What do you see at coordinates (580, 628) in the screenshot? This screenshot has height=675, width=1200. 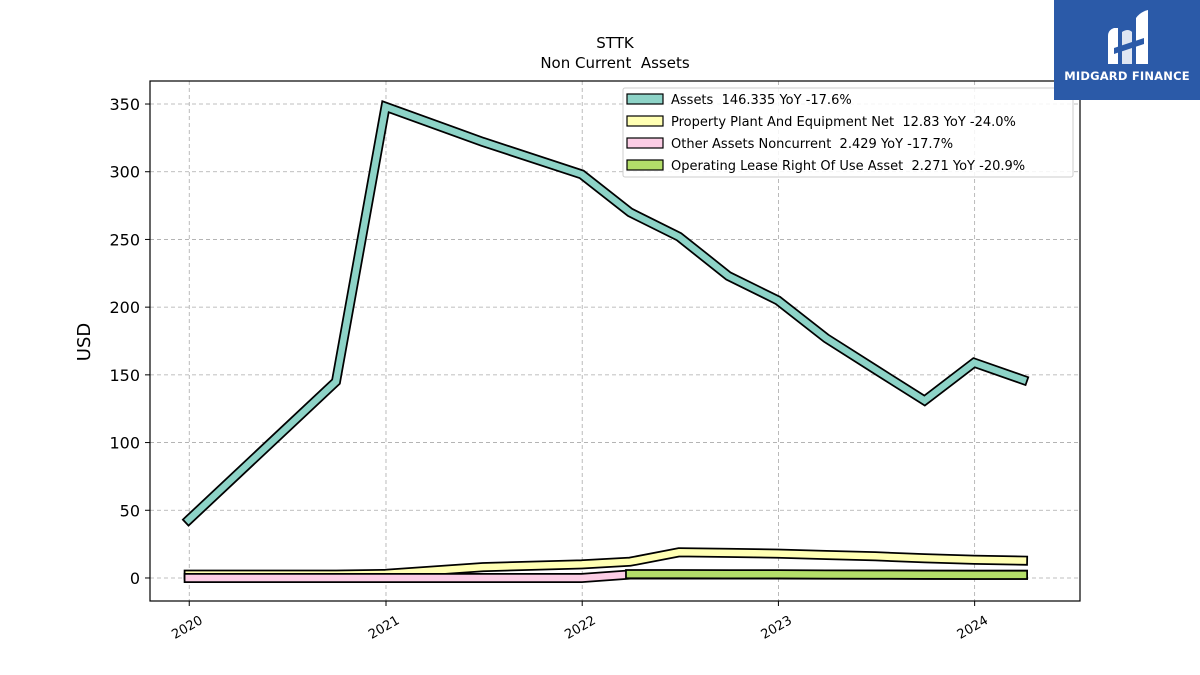 I see `x-tick-label: 2022` at bounding box center [580, 628].